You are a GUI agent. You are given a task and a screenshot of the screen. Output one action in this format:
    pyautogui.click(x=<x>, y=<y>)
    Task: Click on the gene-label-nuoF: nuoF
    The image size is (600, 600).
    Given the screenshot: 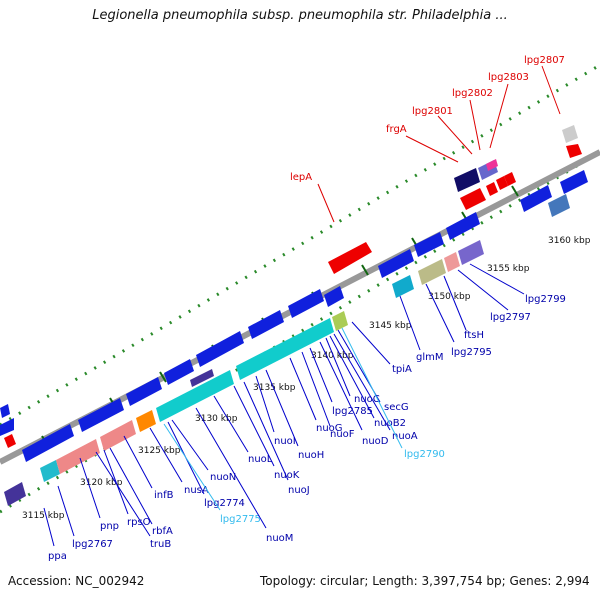 What is the action you would take?
    pyautogui.click(x=342, y=434)
    